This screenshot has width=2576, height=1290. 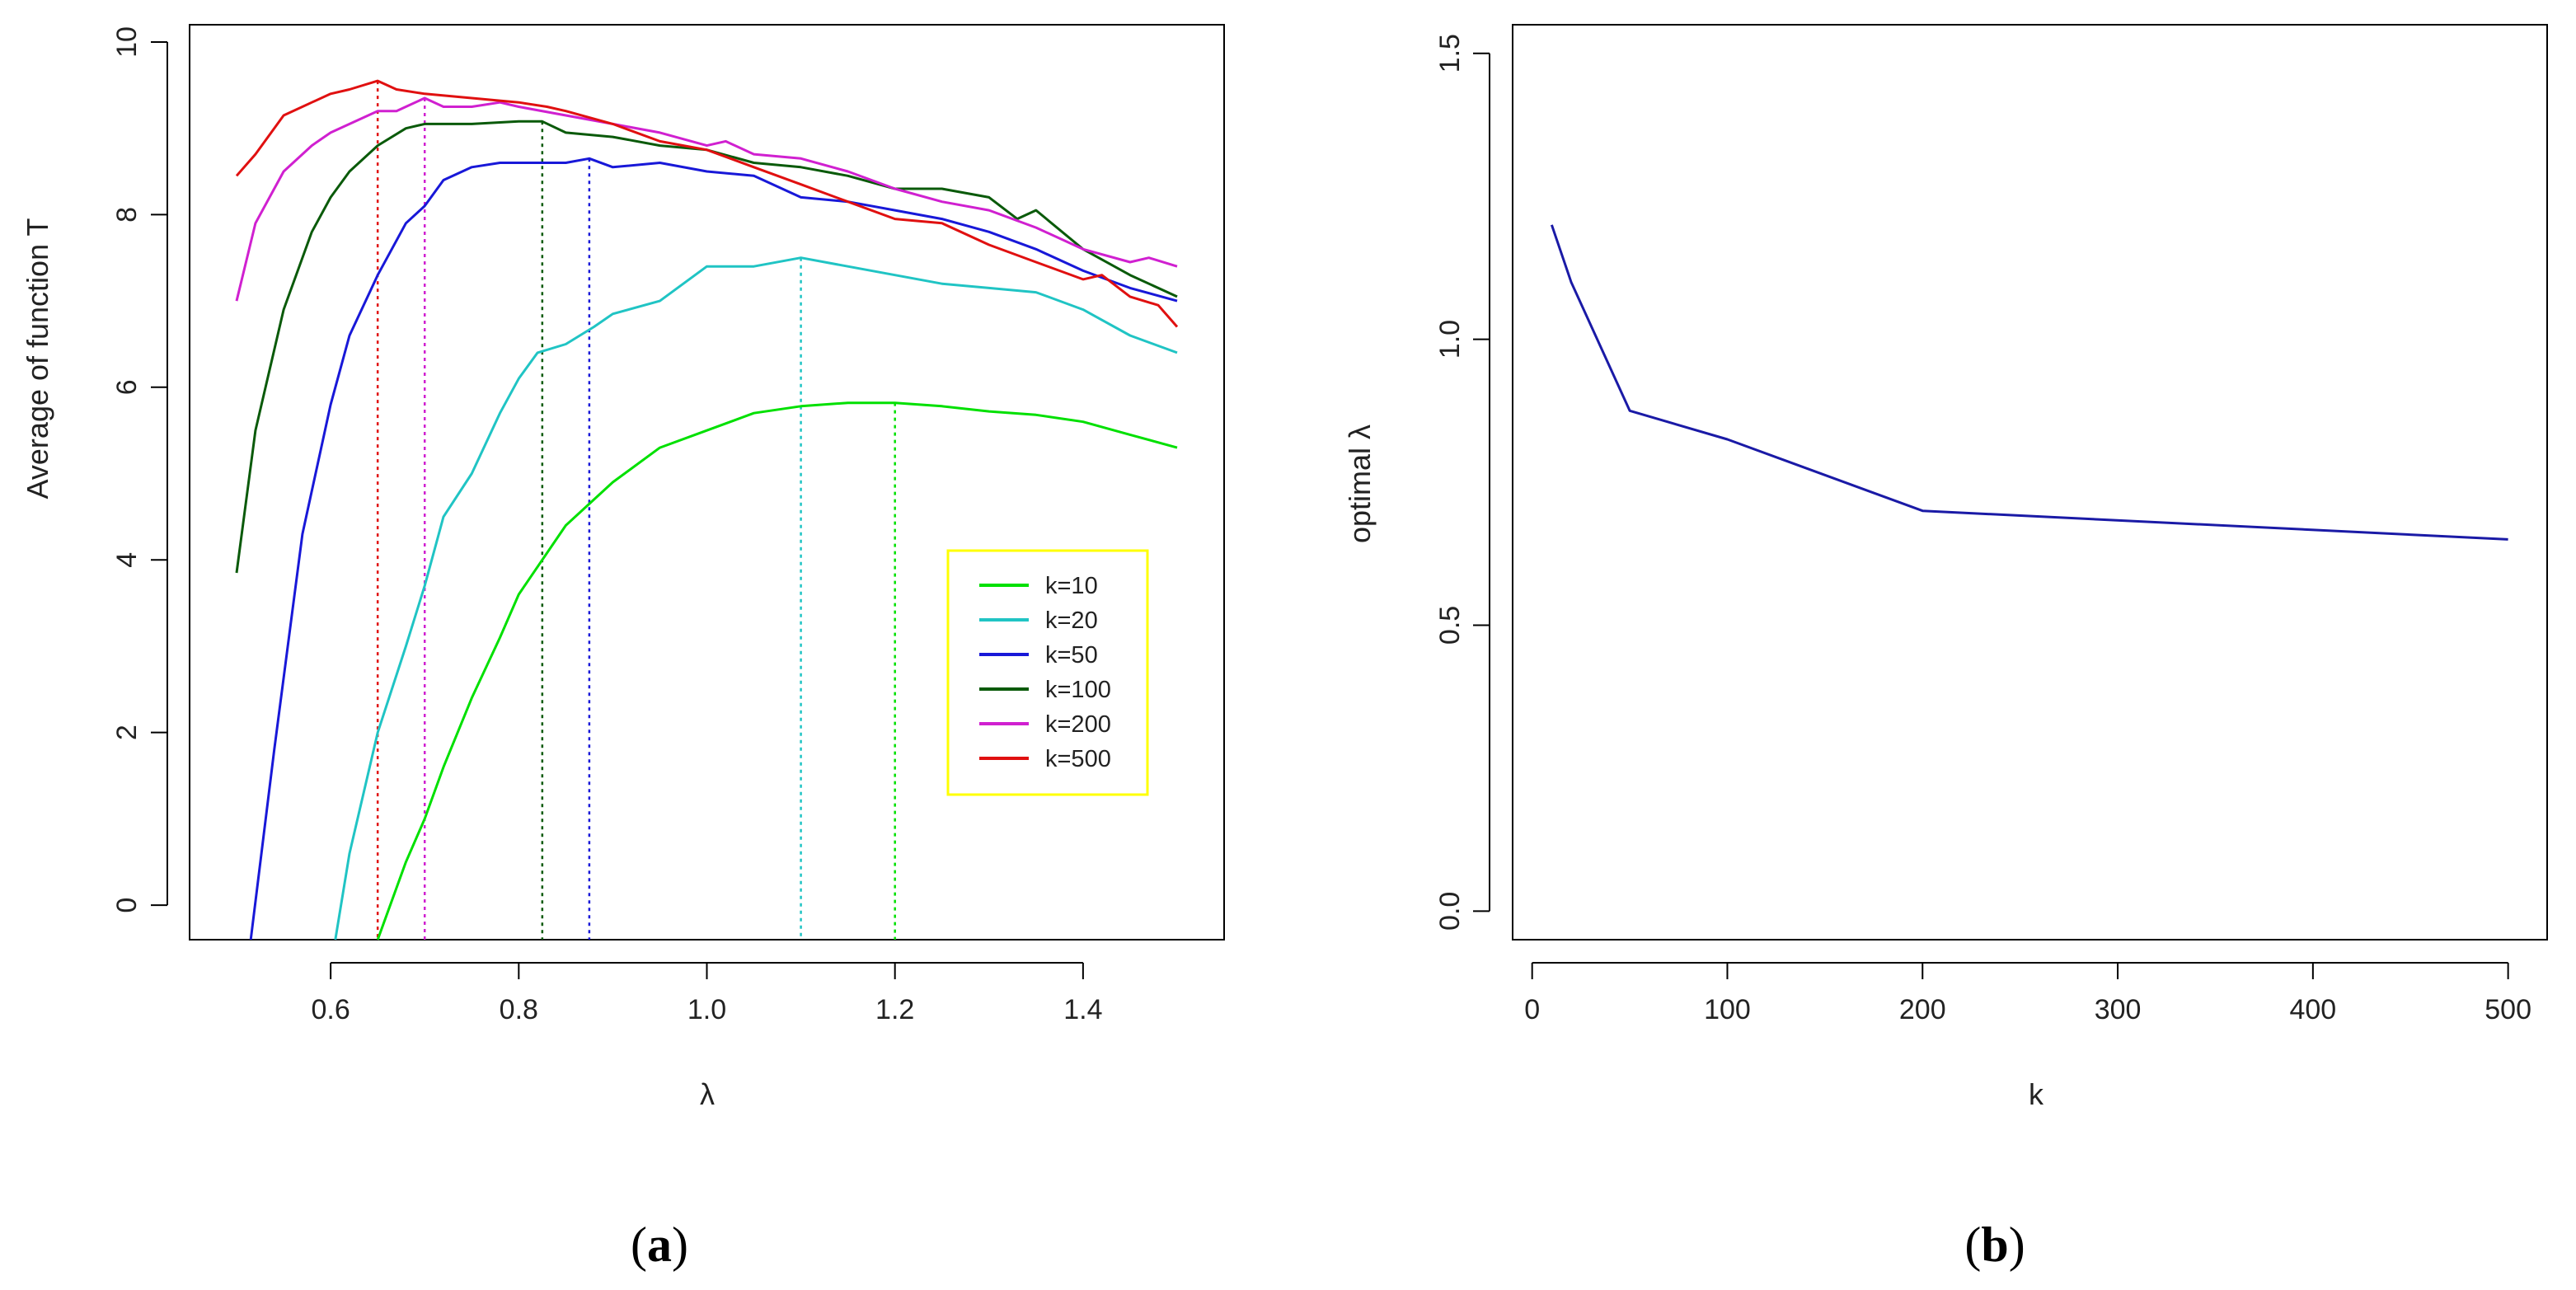 What do you see at coordinates (1071, 586) in the screenshot?
I see `legend-label: k=10` at bounding box center [1071, 586].